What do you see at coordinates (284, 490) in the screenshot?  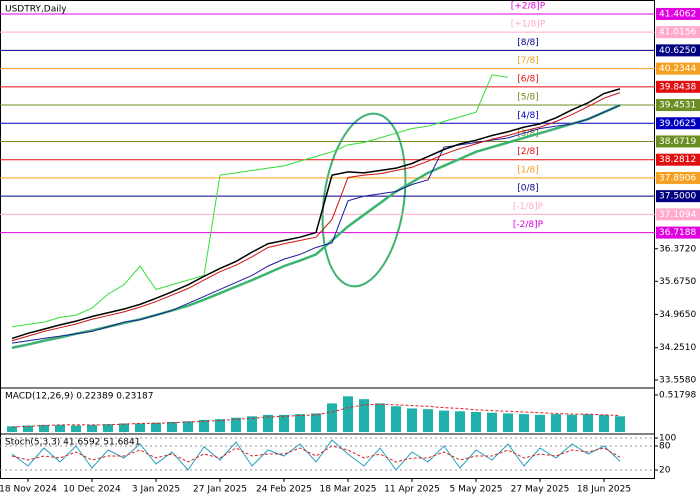 I see `x-tick-label: 24 Feb 2025` at bounding box center [284, 490].